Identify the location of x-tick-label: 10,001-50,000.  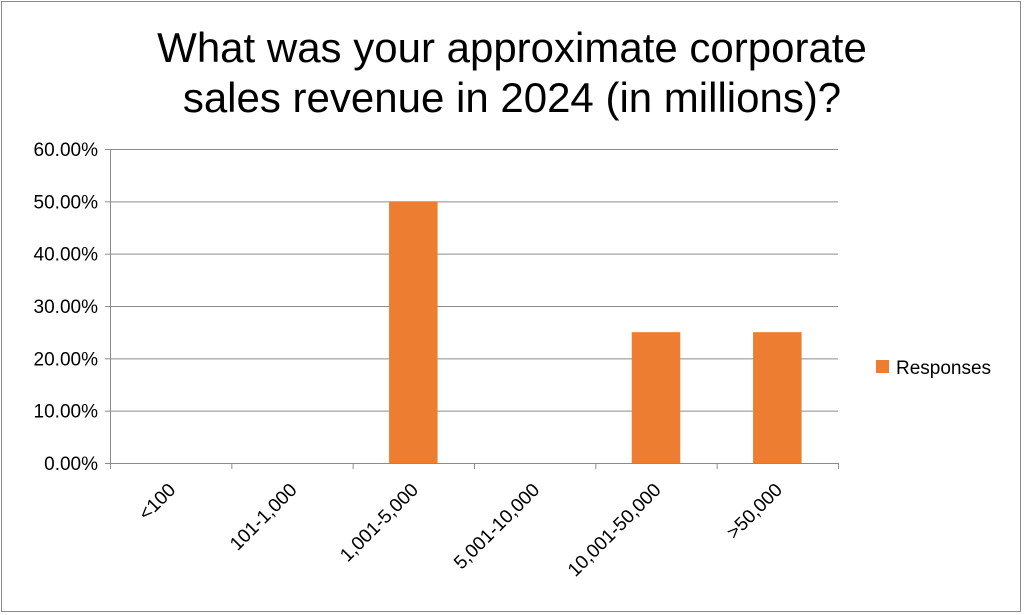
(615, 531).